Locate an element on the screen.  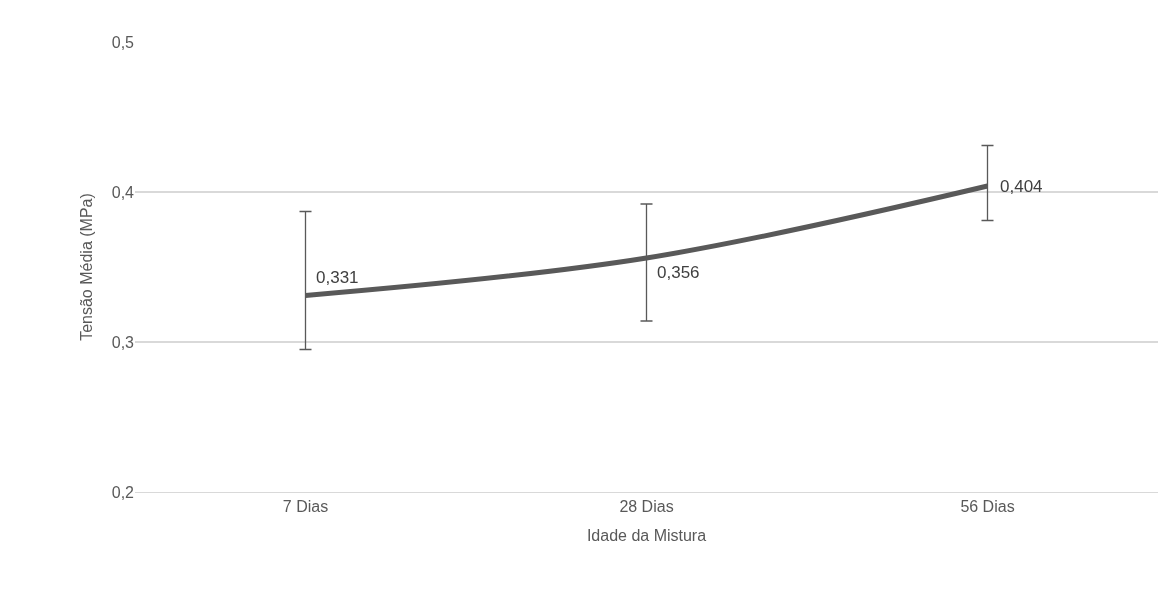
y-axis-title: Tensão Média (MPa) is located at coordinates (86, 267).